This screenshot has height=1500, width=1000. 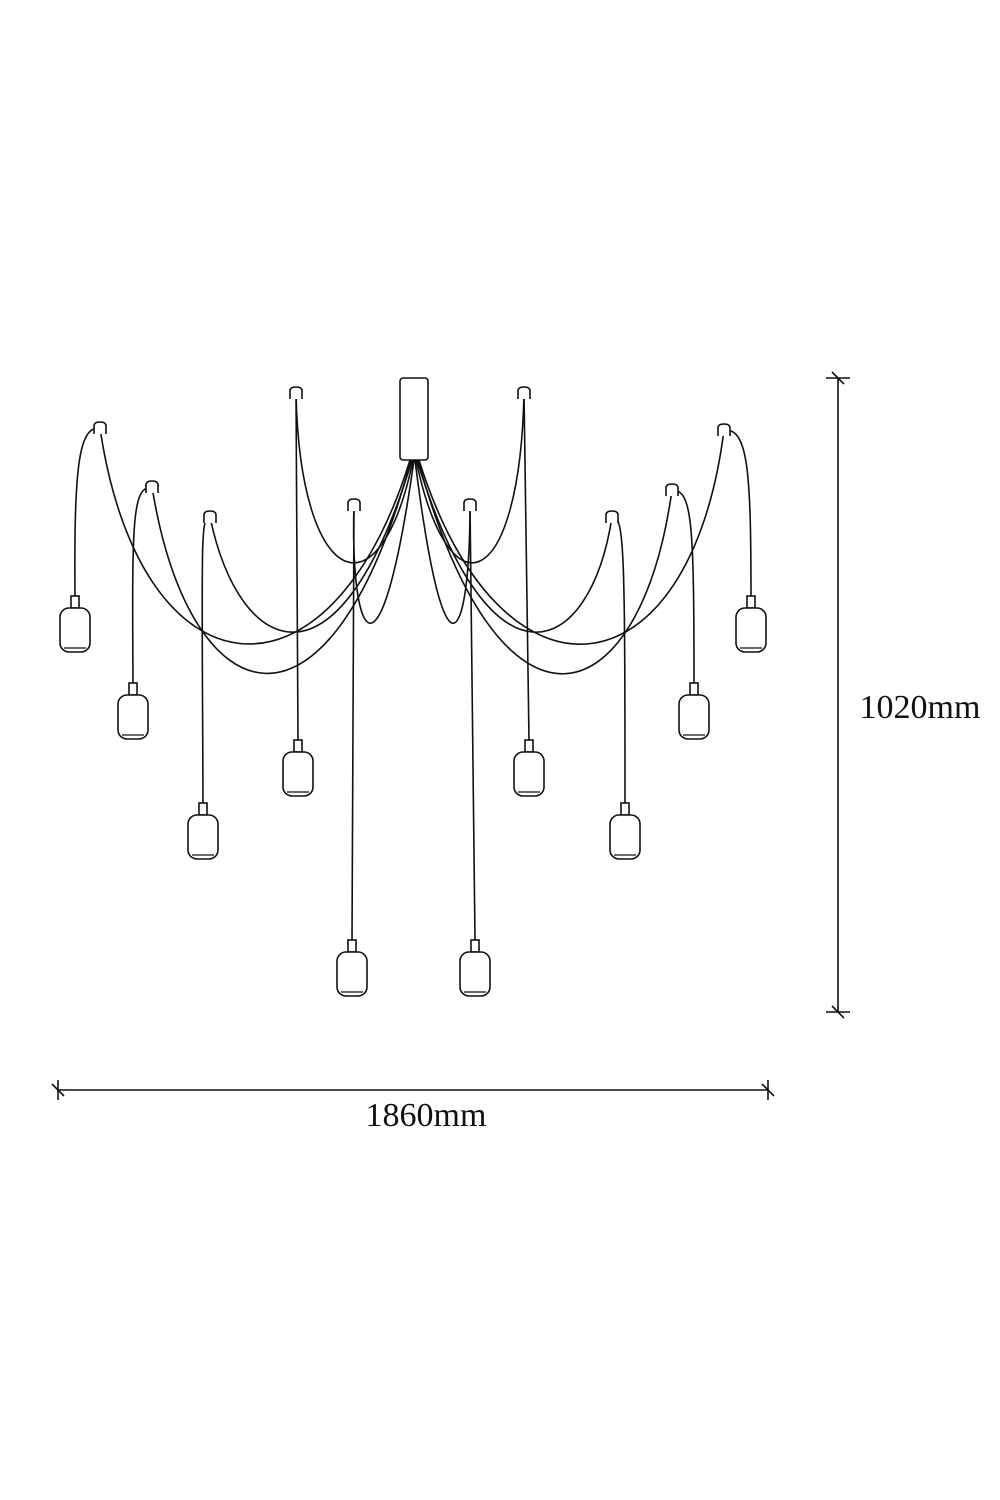 What do you see at coordinates (920, 707) in the screenshot?
I see `height-label: 1020mm` at bounding box center [920, 707].